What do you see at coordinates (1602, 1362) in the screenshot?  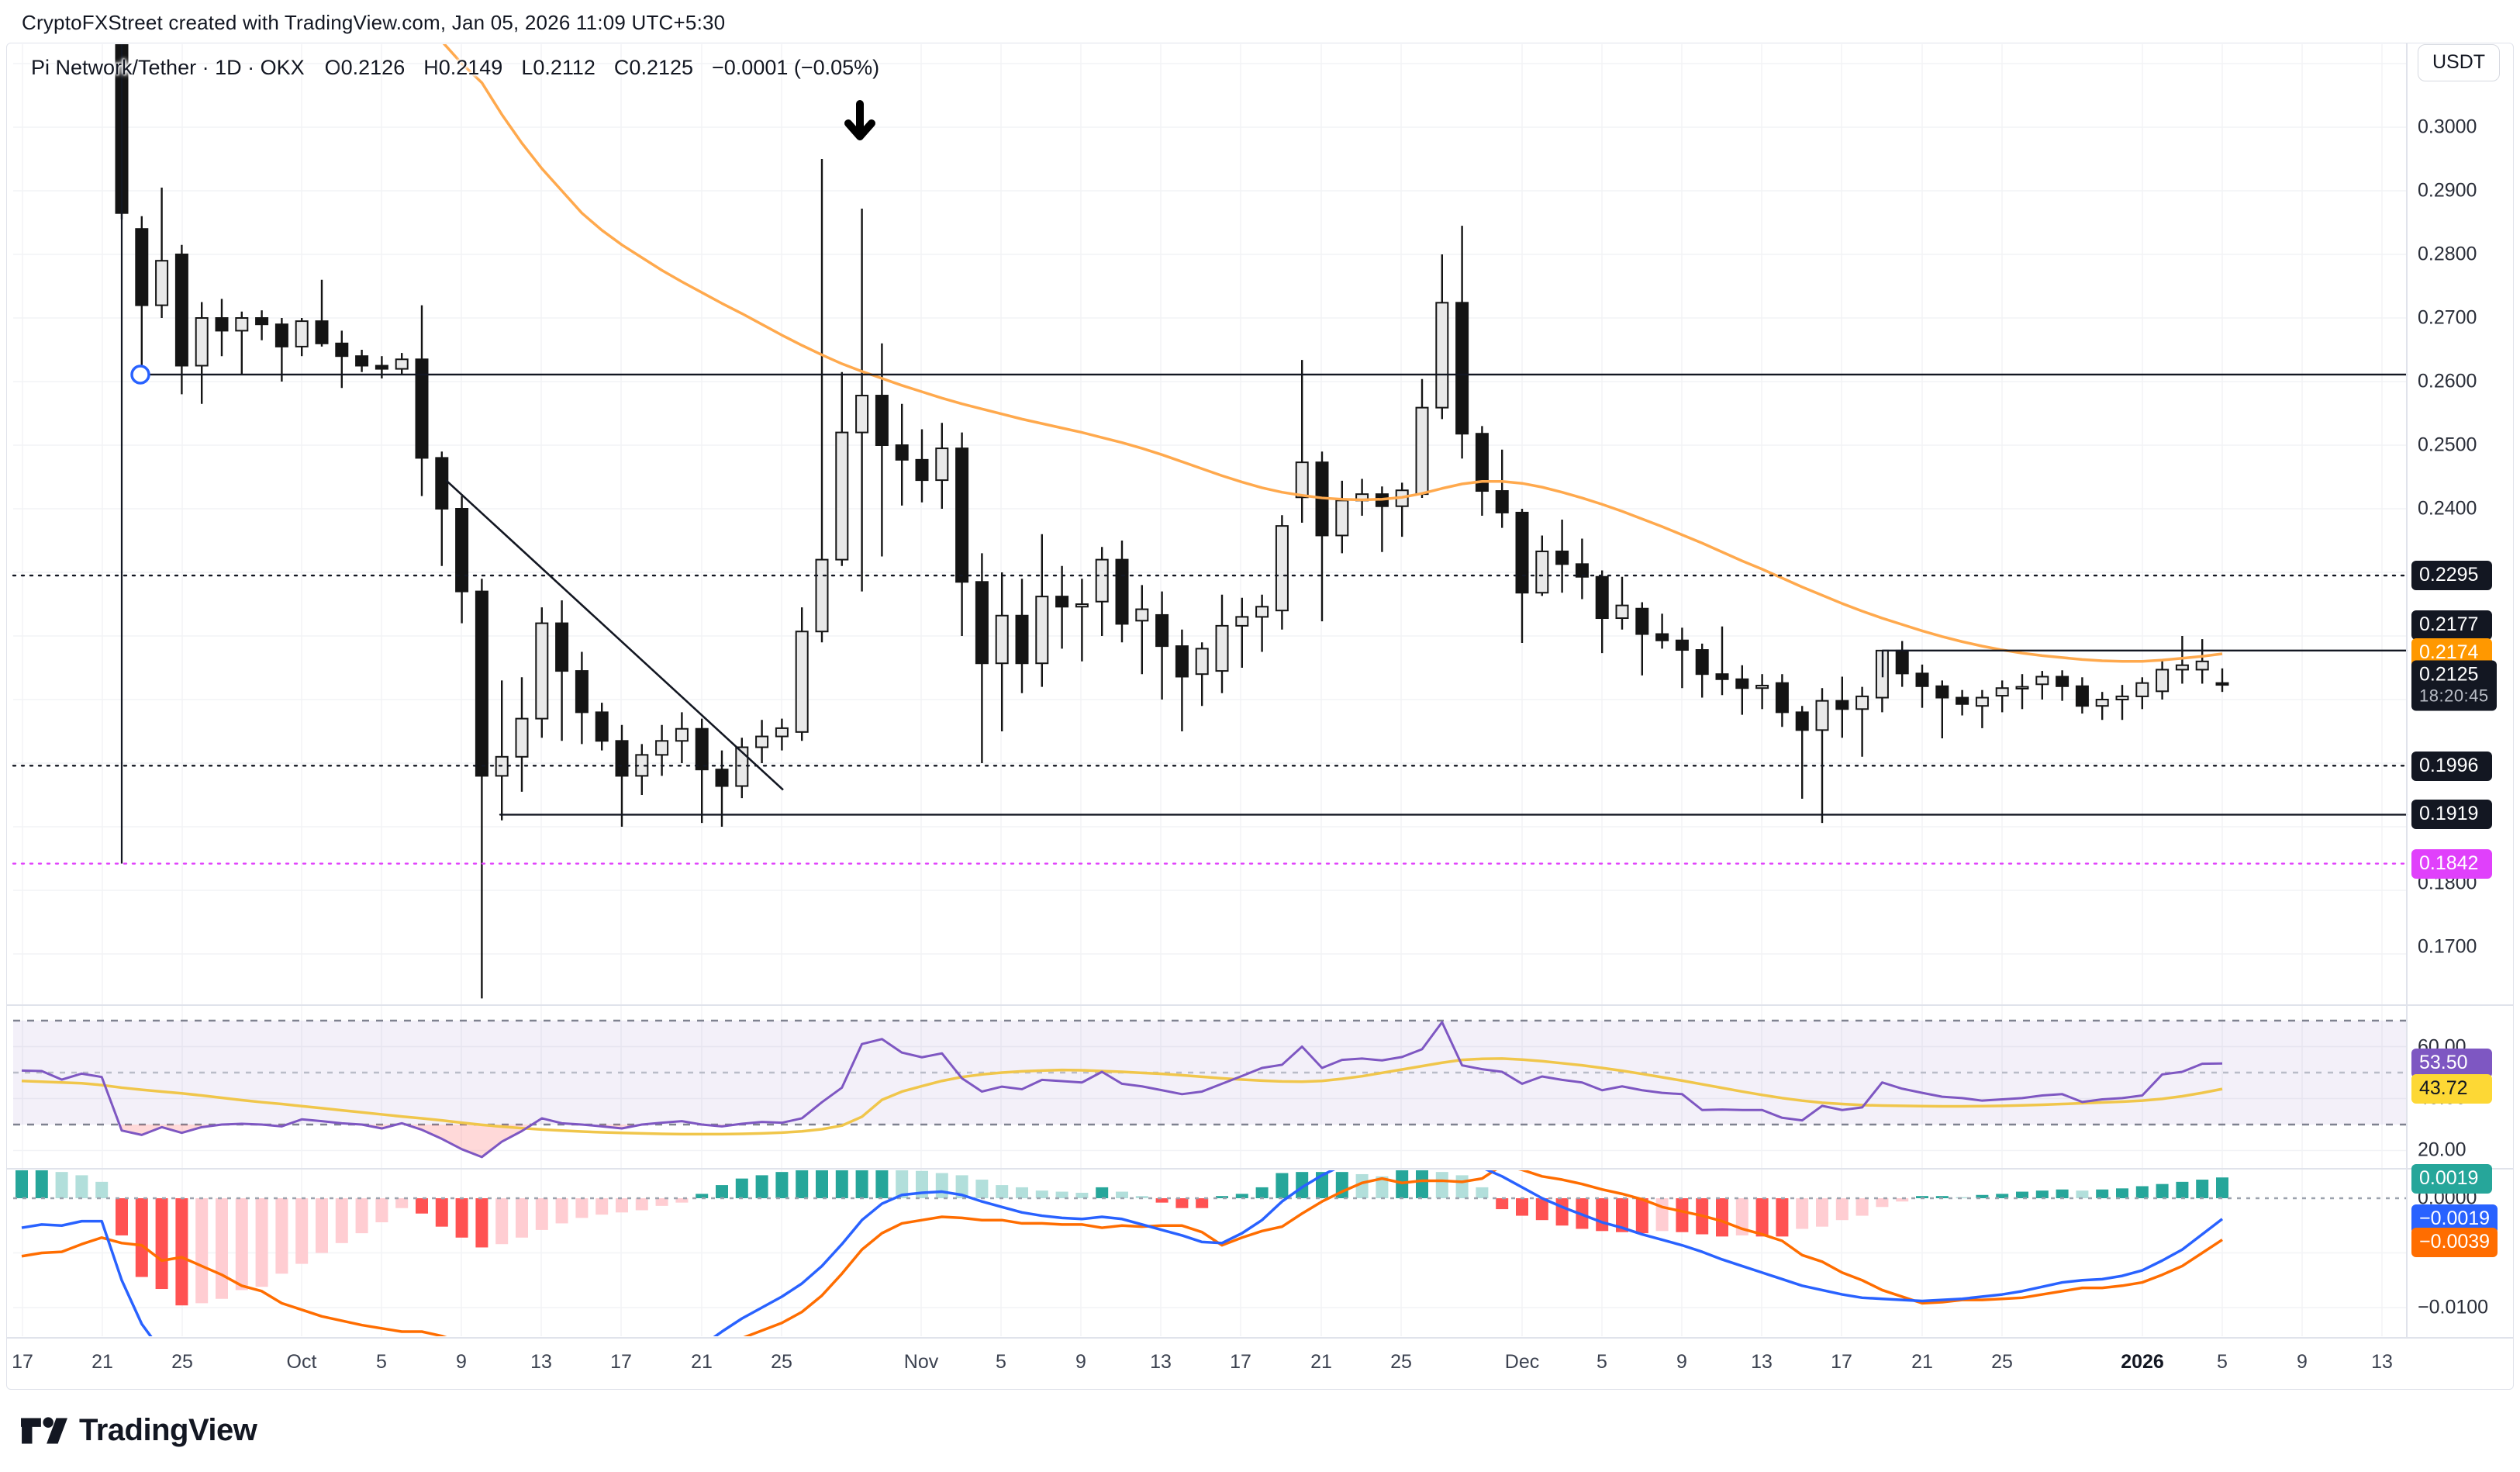 I see `time-tick-label: 5` at bounding box center [1602, 1362].